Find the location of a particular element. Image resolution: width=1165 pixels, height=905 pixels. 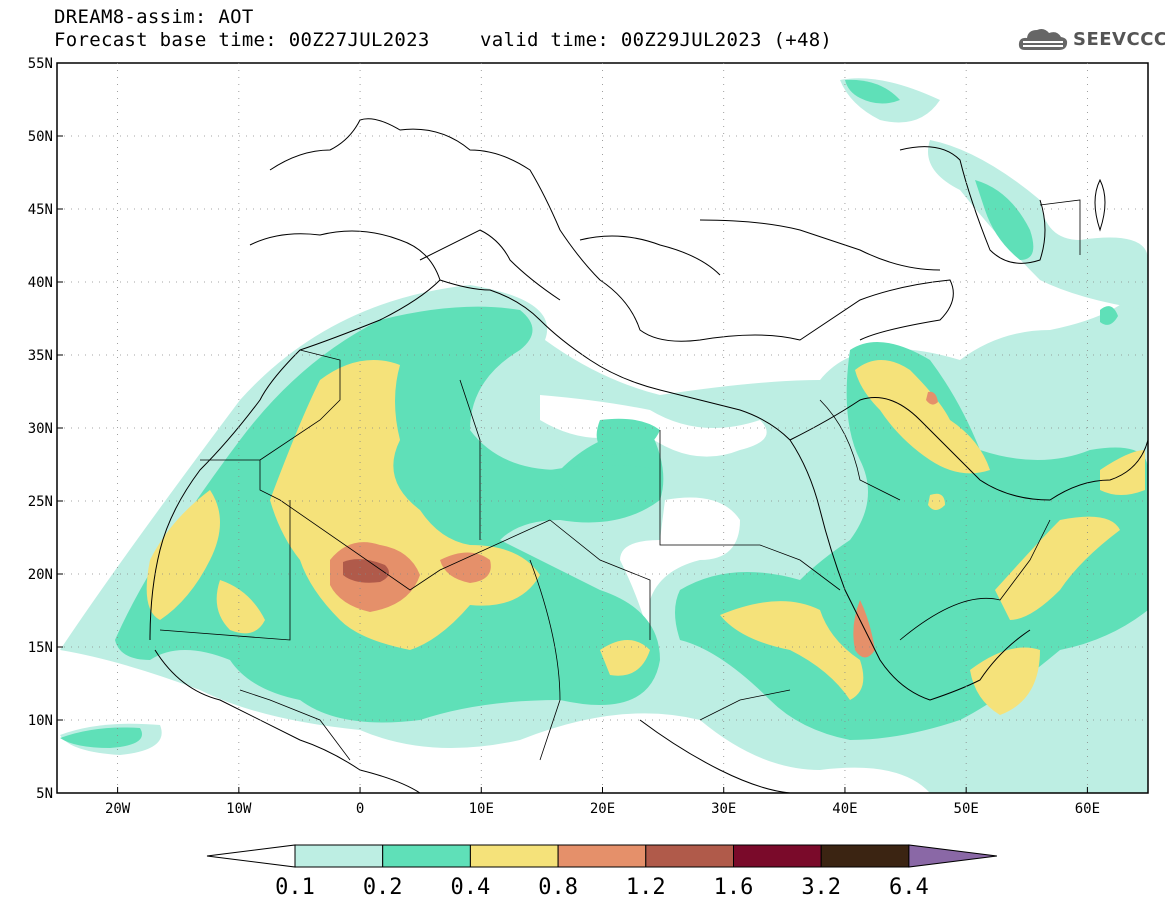

colorbar-label: 0.8 is located at coordinates (558, 887).